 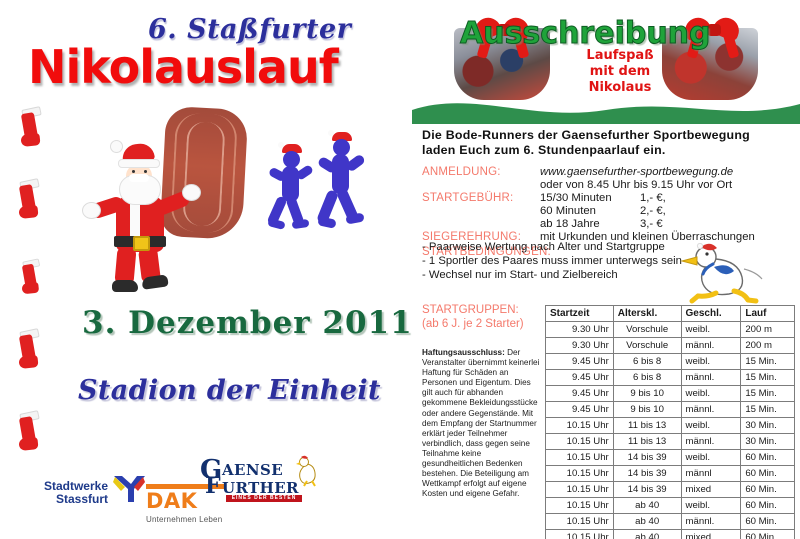 I want to click on info-row-startbedingungen: STARTBEDINGUNGEN:, so click(x=611, y=252).